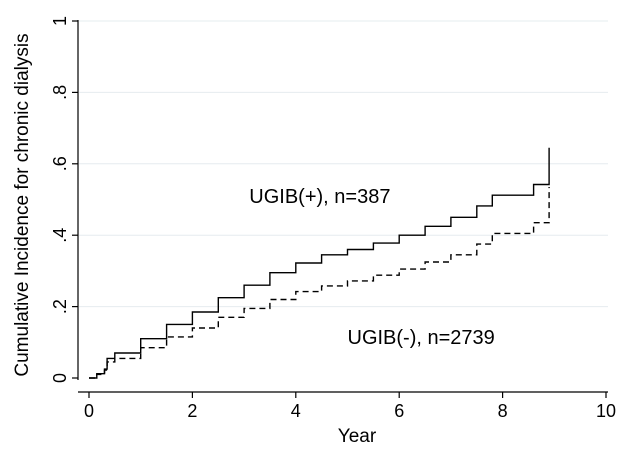  What do you see at coordinates (60, 163) in the screenshot?
I see `y-tick-label: .6` at bounding box center [60, 163].